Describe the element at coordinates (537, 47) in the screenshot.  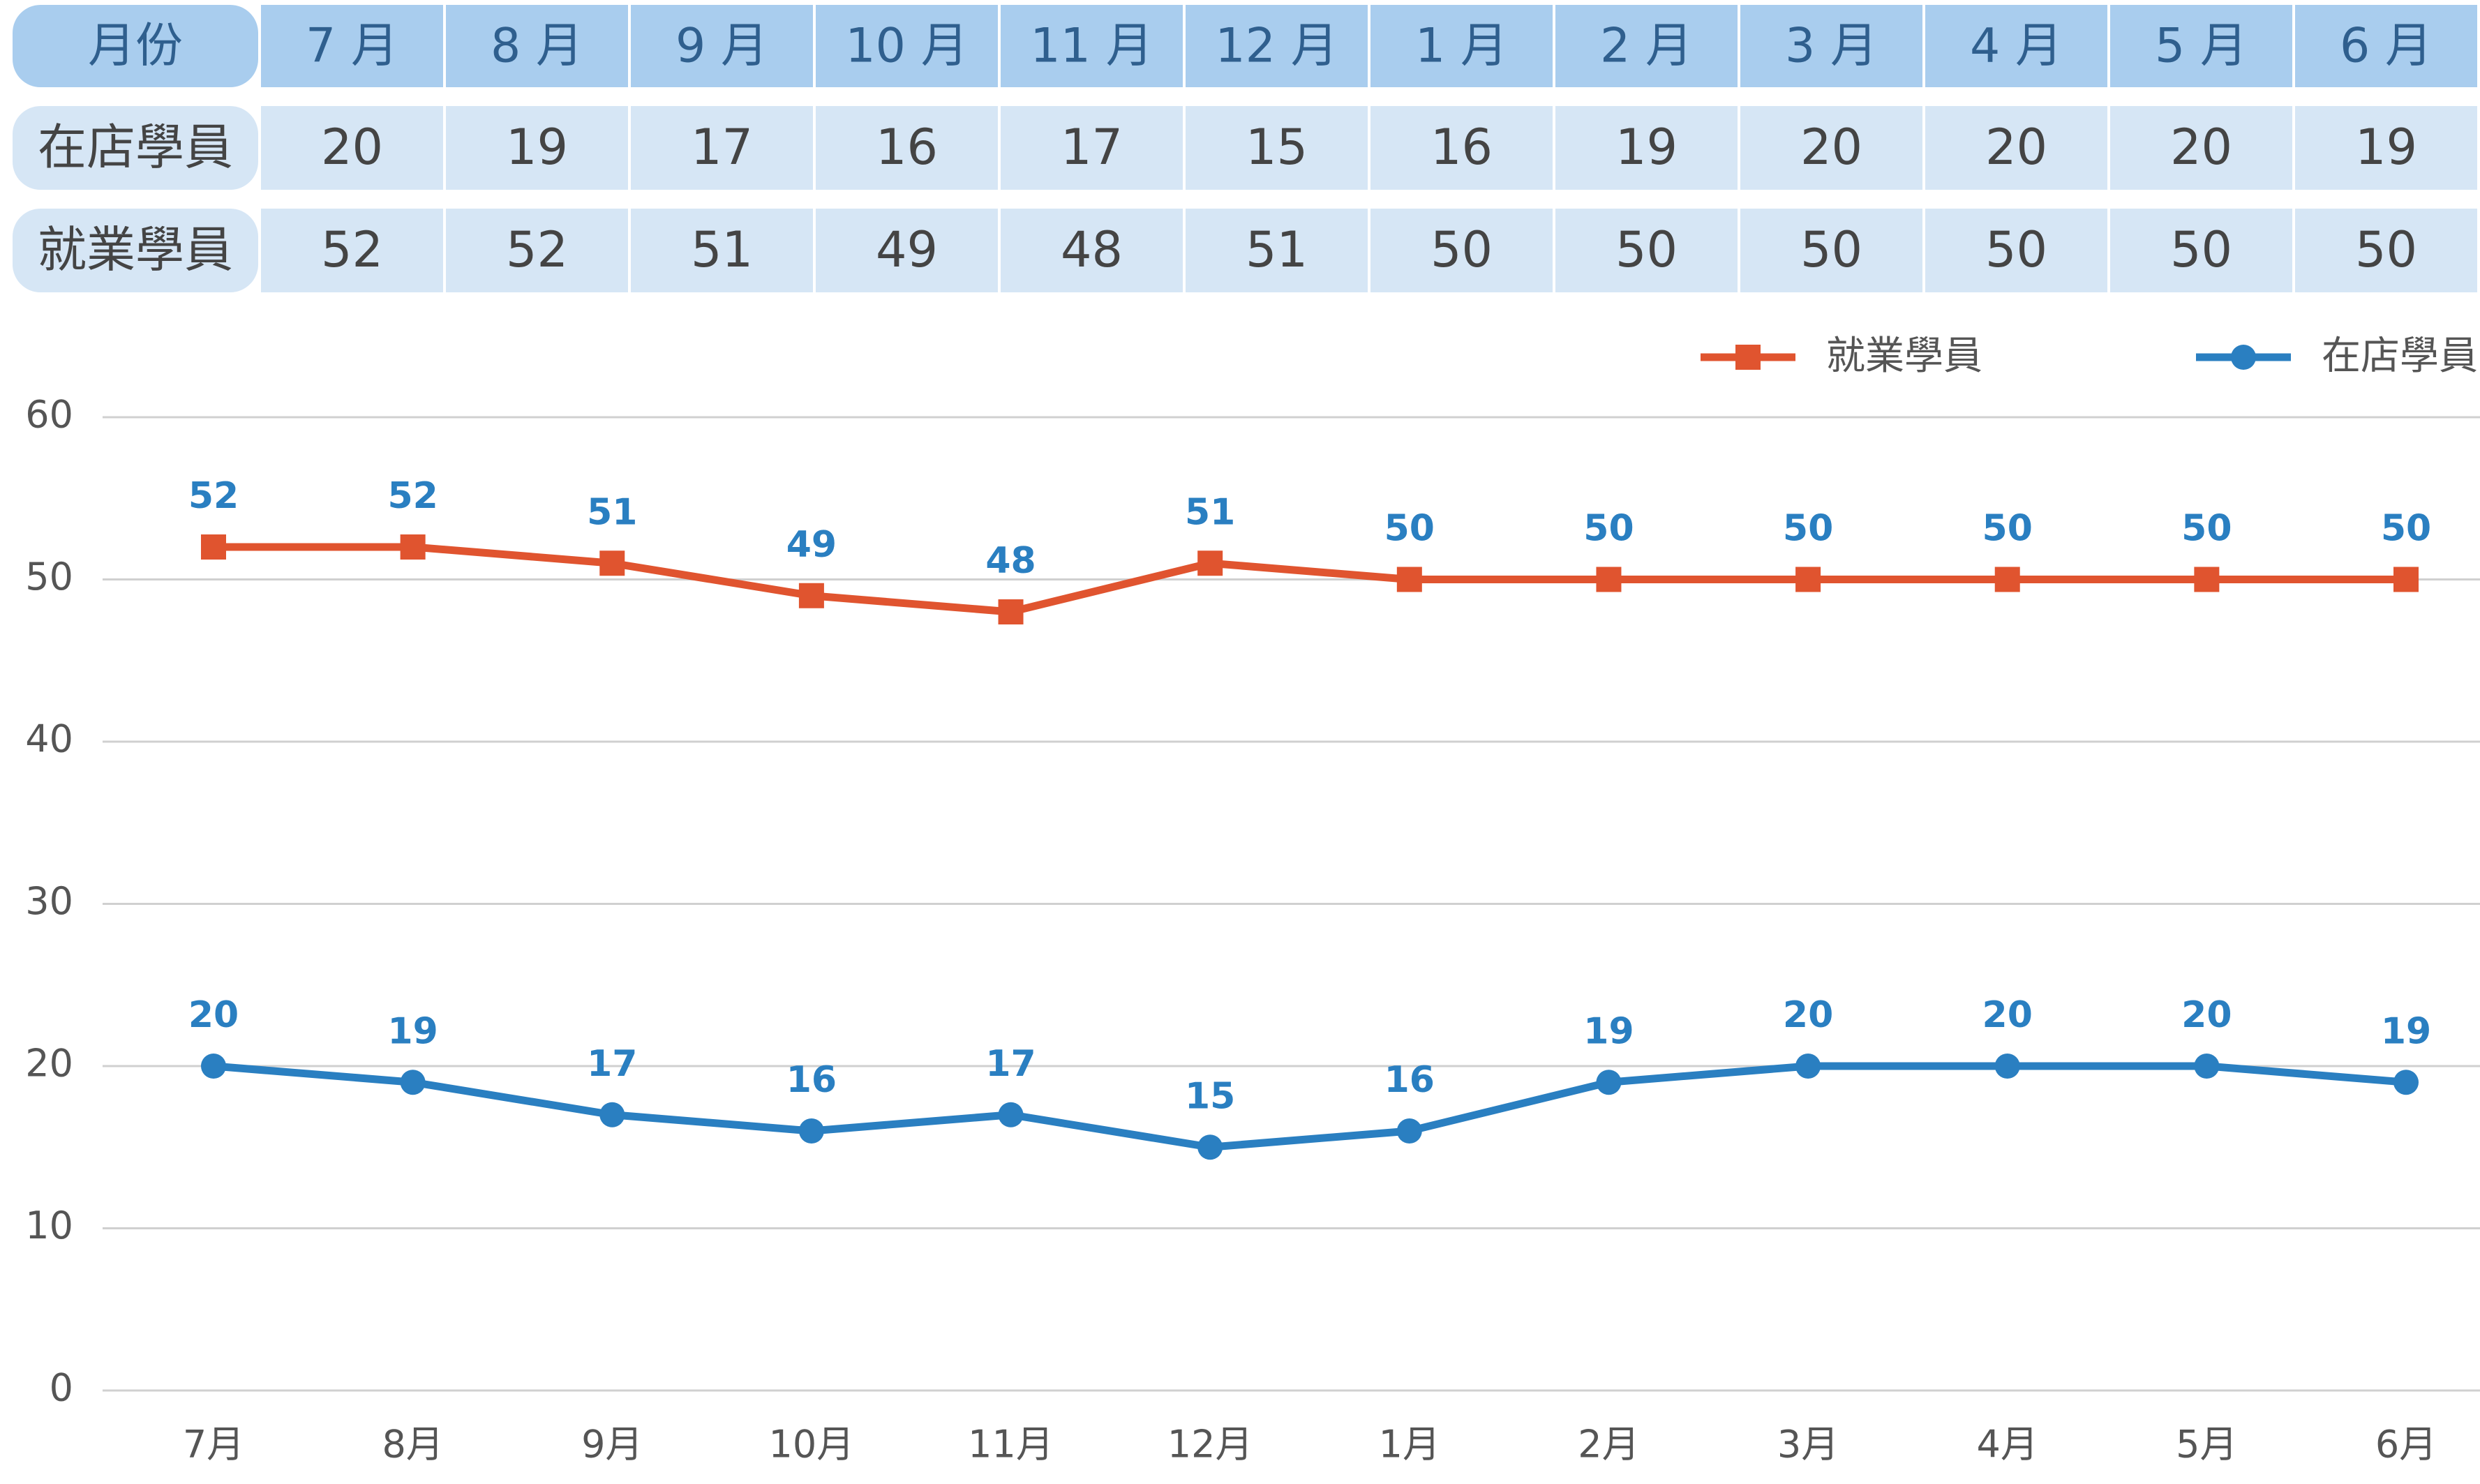
I see `table-header: 8 月` at that location.